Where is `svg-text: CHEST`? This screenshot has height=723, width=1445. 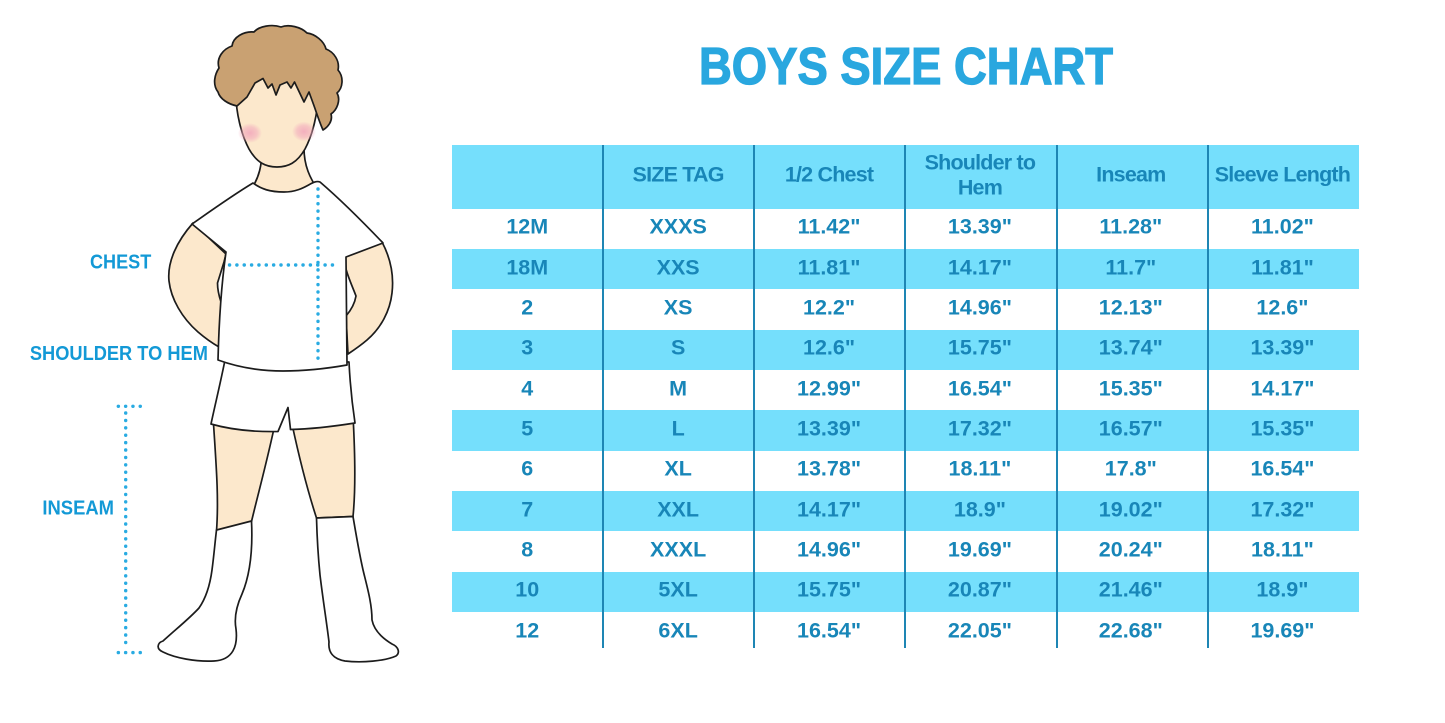
svg-text: CHEST is located at coordinates (121, 261).